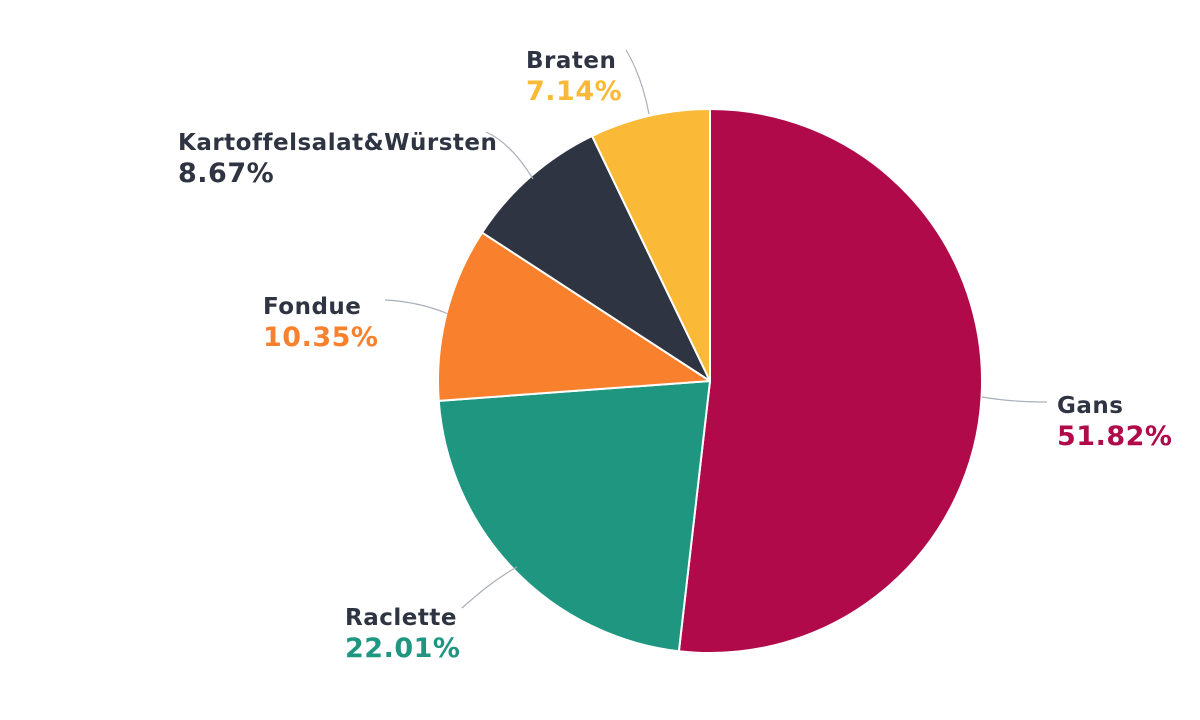 The width and height of the screenshot is (1200, 720). Describe the element at coordinates (509, 155) in the screenshot. I see `leader-line-kartoffelsalat-wursten` at that location.